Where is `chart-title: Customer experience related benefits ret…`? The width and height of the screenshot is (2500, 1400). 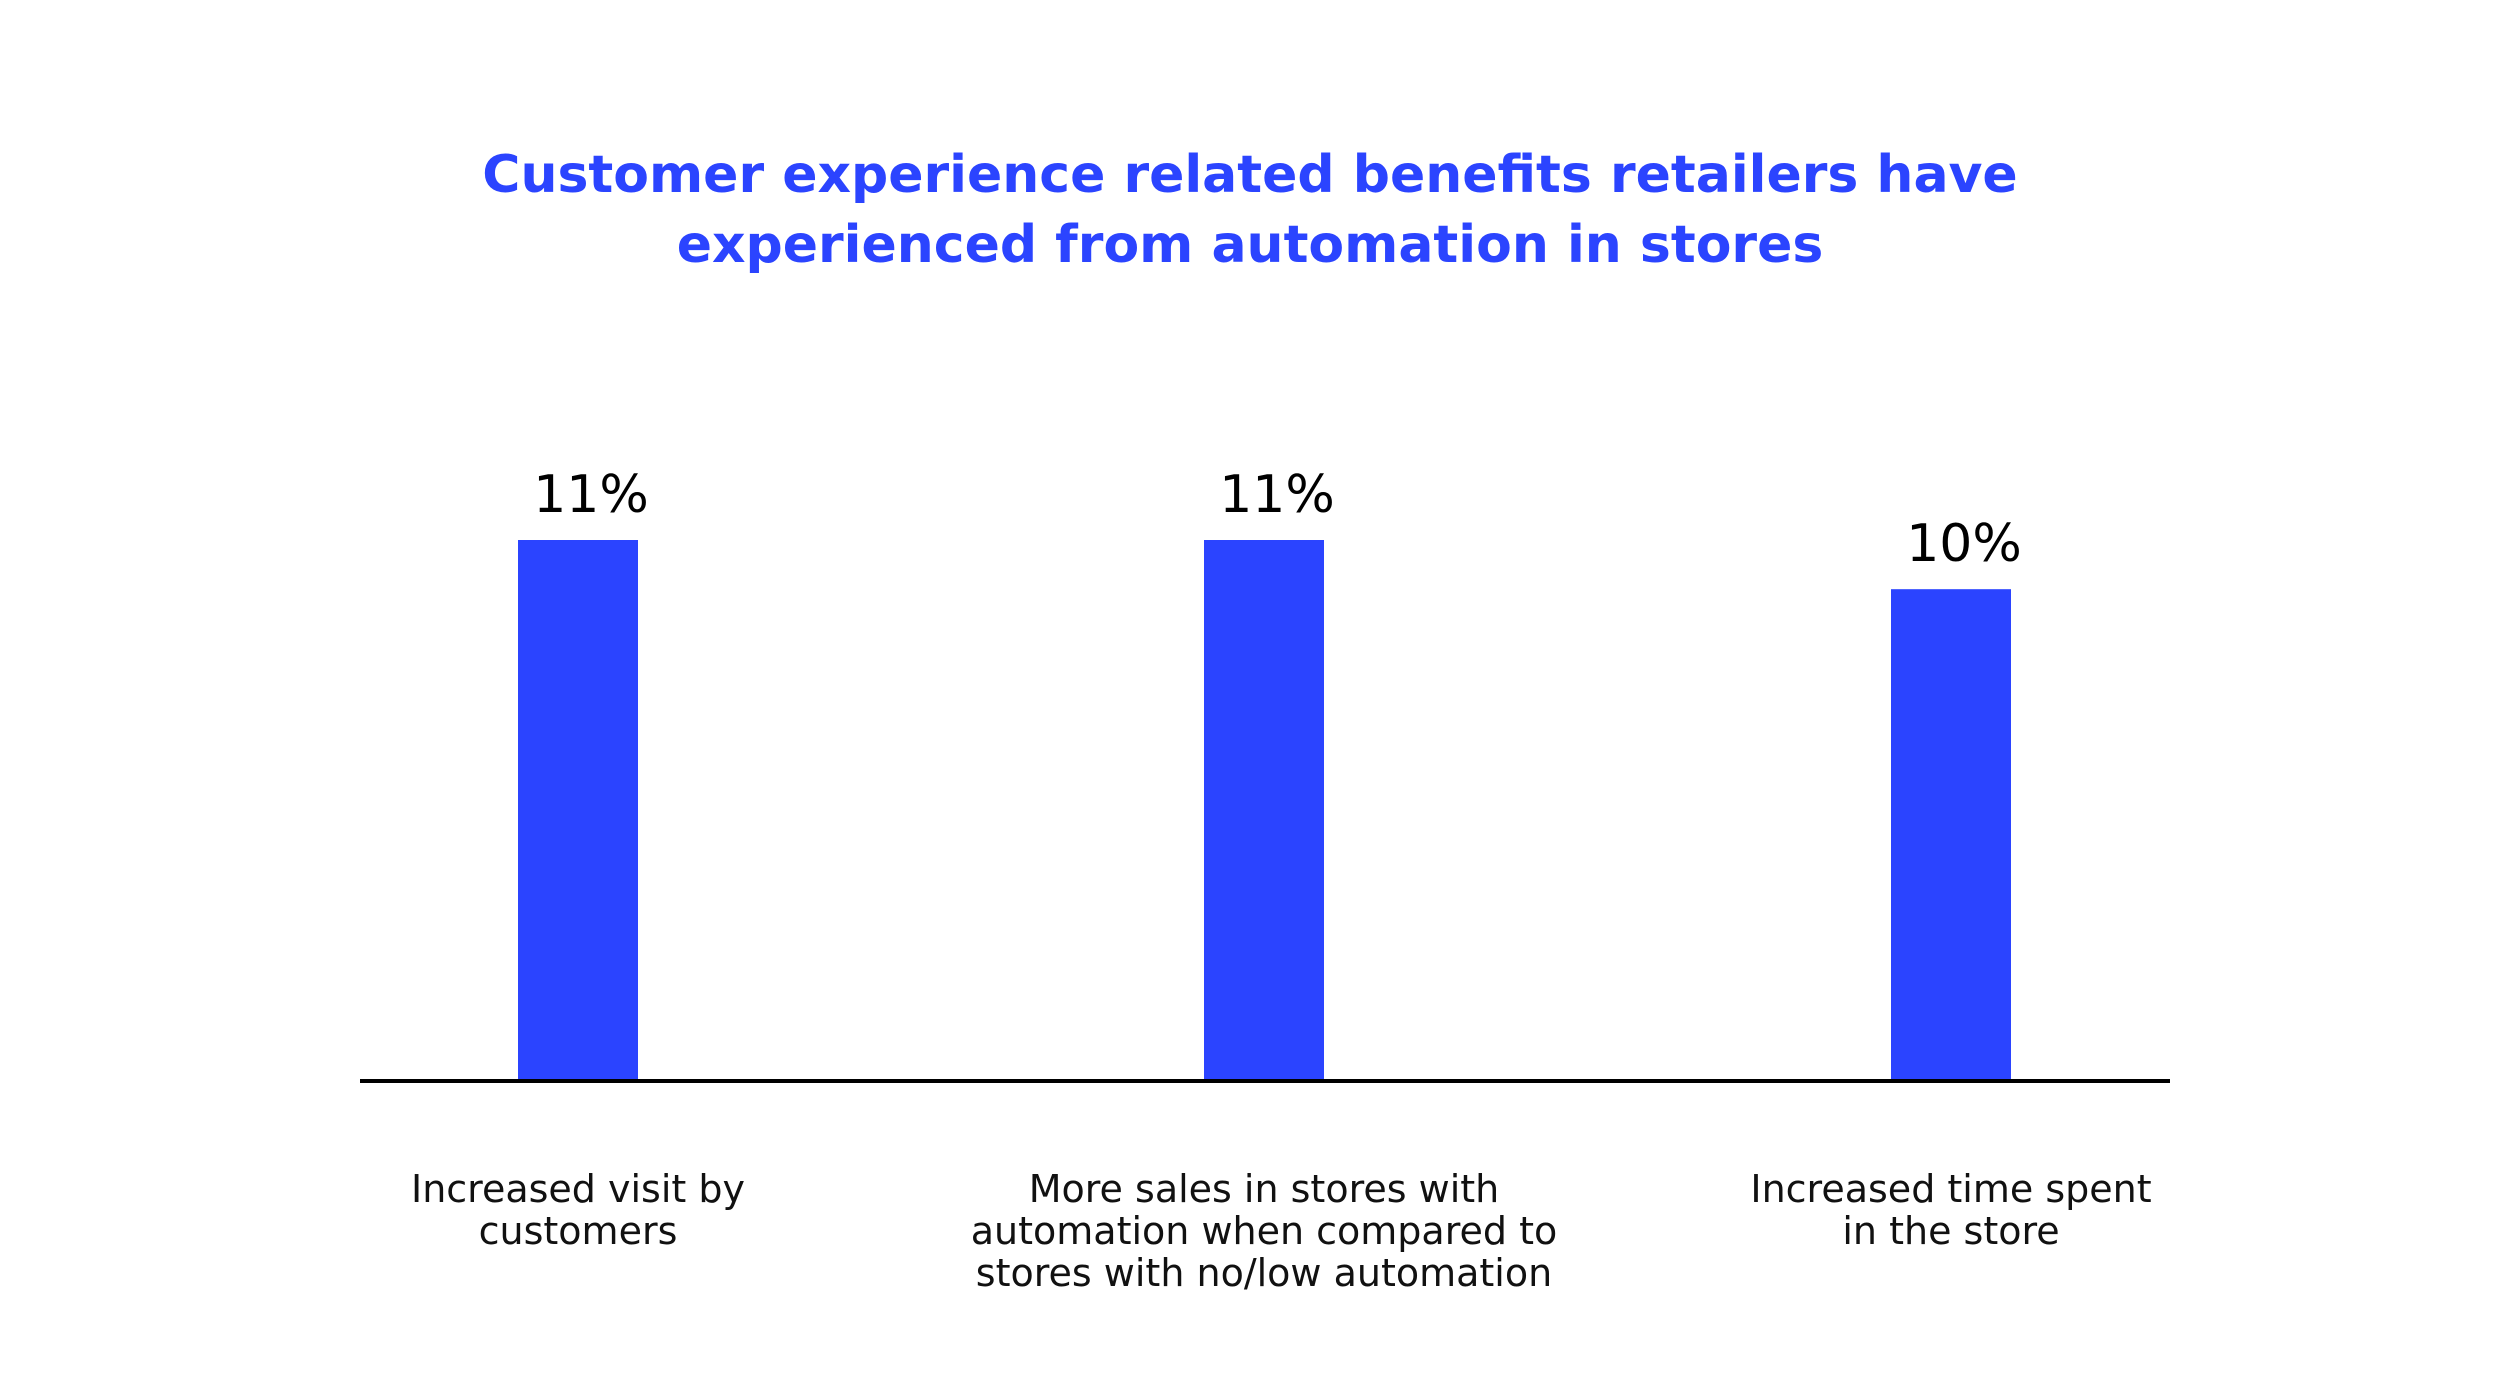 chart-title: Customer experience related benefits ret… is located at coordinates (1250, 210).